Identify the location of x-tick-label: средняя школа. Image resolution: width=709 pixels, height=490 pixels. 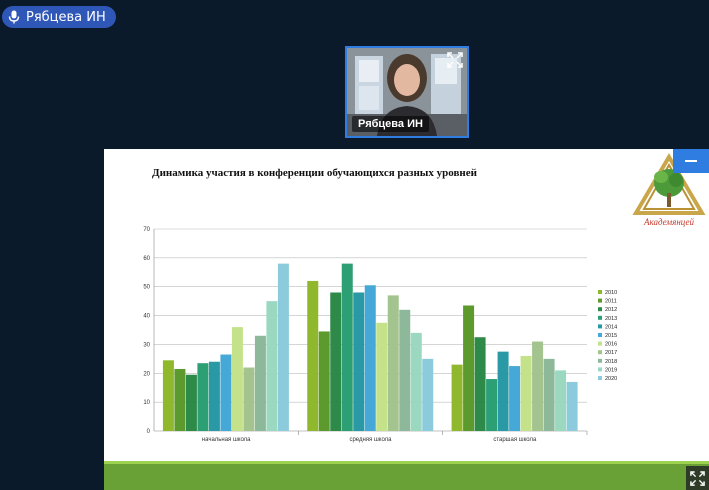
(370, 440).